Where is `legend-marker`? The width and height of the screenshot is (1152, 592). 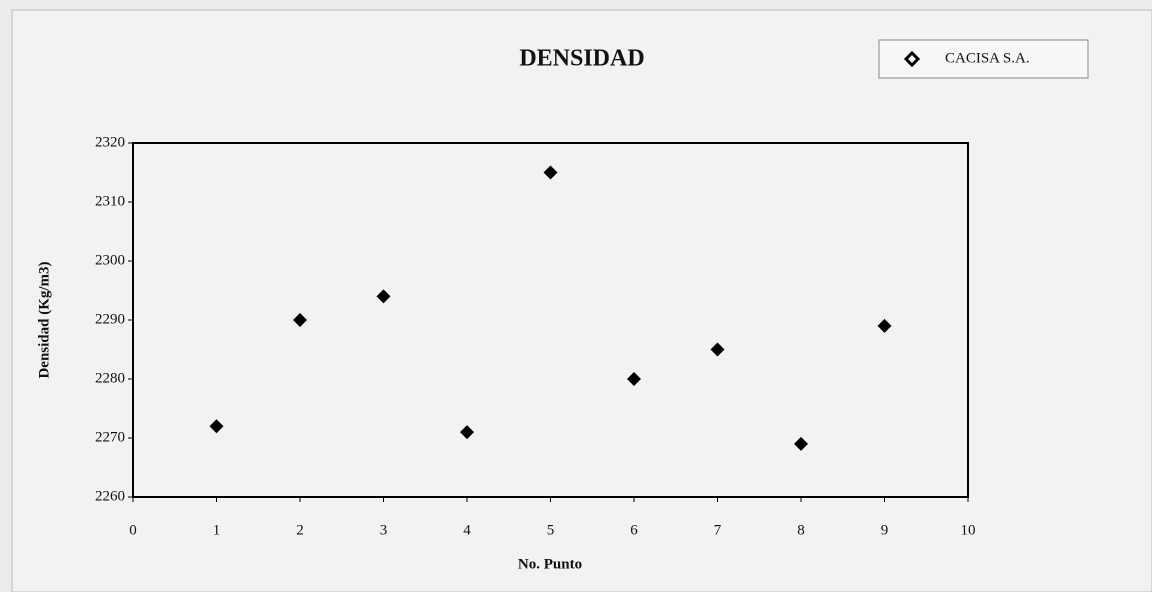 legend-marker is located at coordinates (912, 59).